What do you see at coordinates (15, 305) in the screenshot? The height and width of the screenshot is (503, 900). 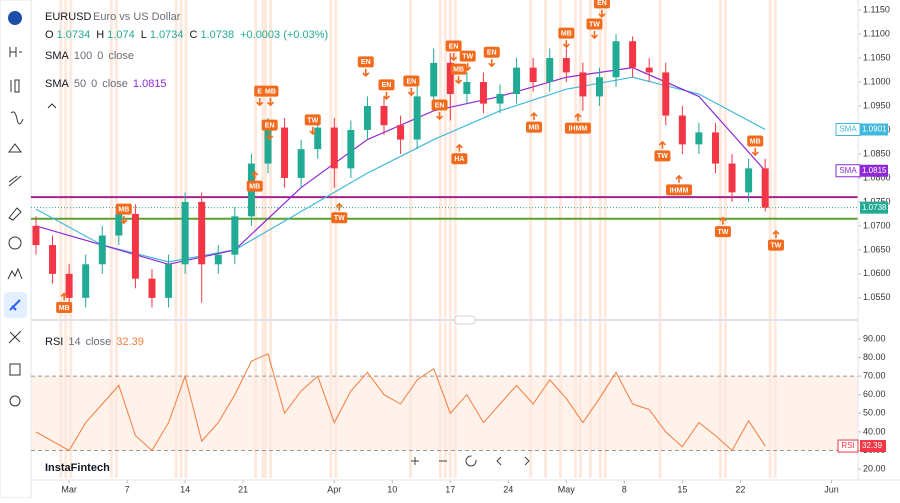 I see `magnet-tool-icon` at bounding box center [15, 305].